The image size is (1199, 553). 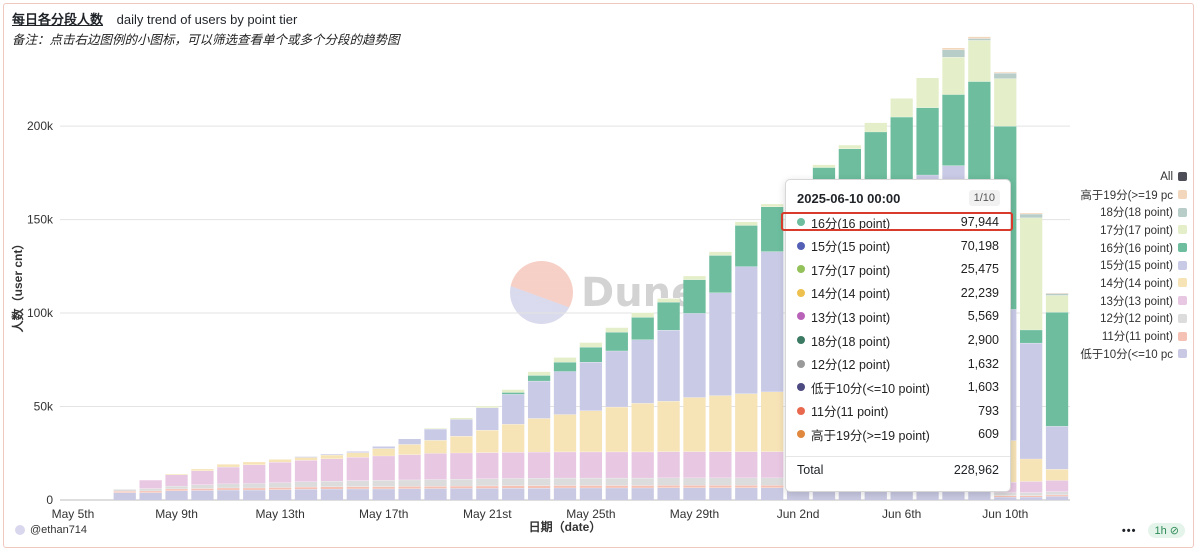 I want to click on tooltip-series-value: 97,944, so click(x=979, y=222).